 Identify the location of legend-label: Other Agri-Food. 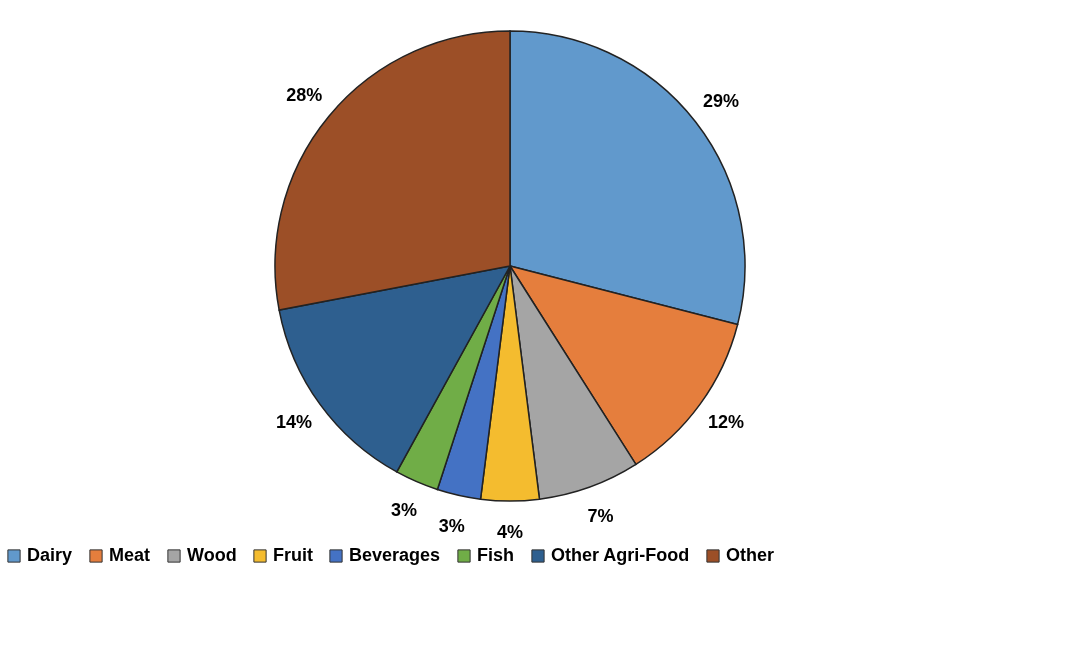
(620, 555).